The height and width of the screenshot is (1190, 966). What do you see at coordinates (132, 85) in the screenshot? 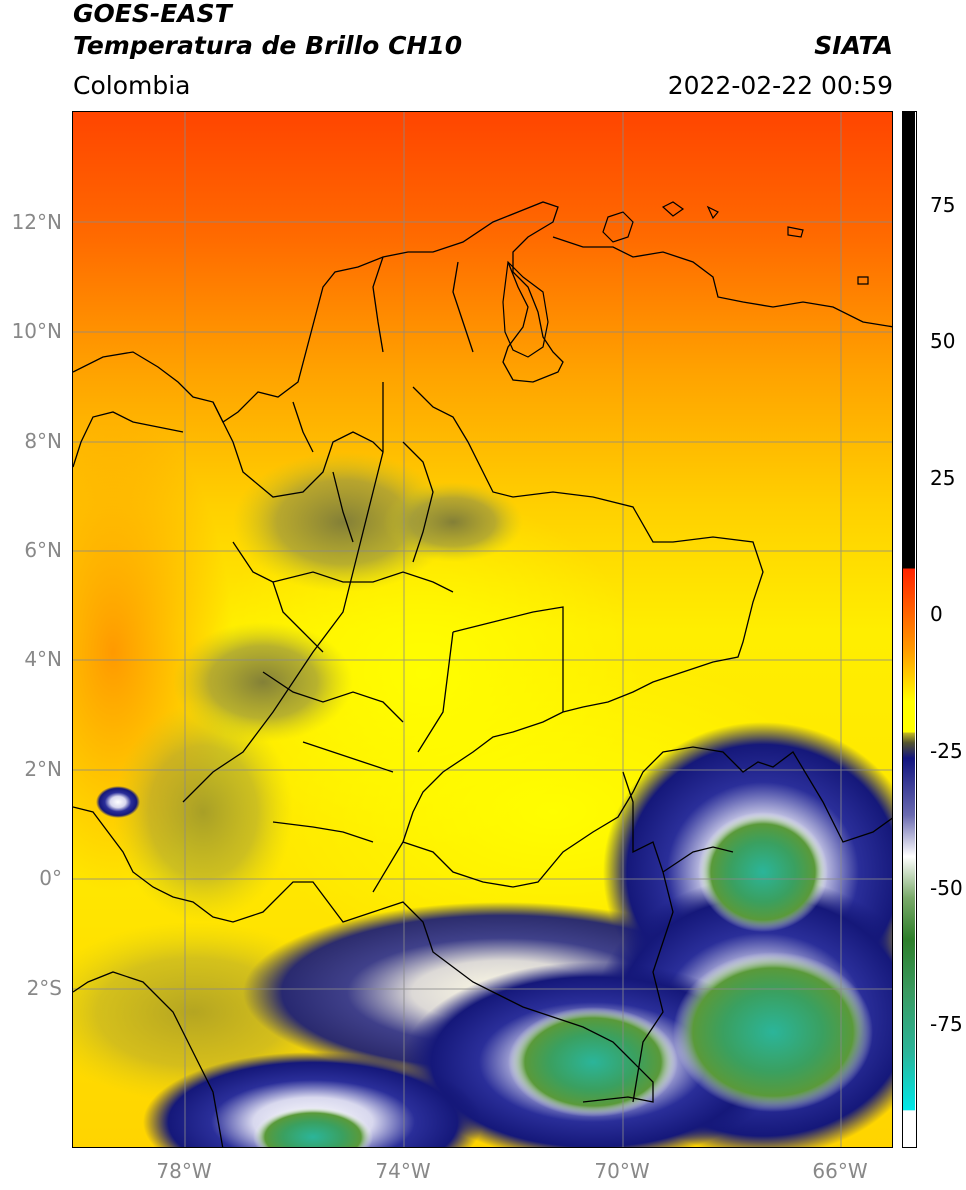
I see `region-label: Colombia` at bounding box center [132, 85].